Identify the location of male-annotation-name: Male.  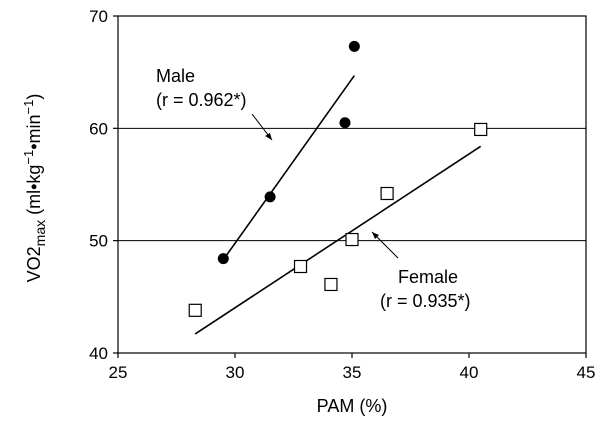
(175, 76).